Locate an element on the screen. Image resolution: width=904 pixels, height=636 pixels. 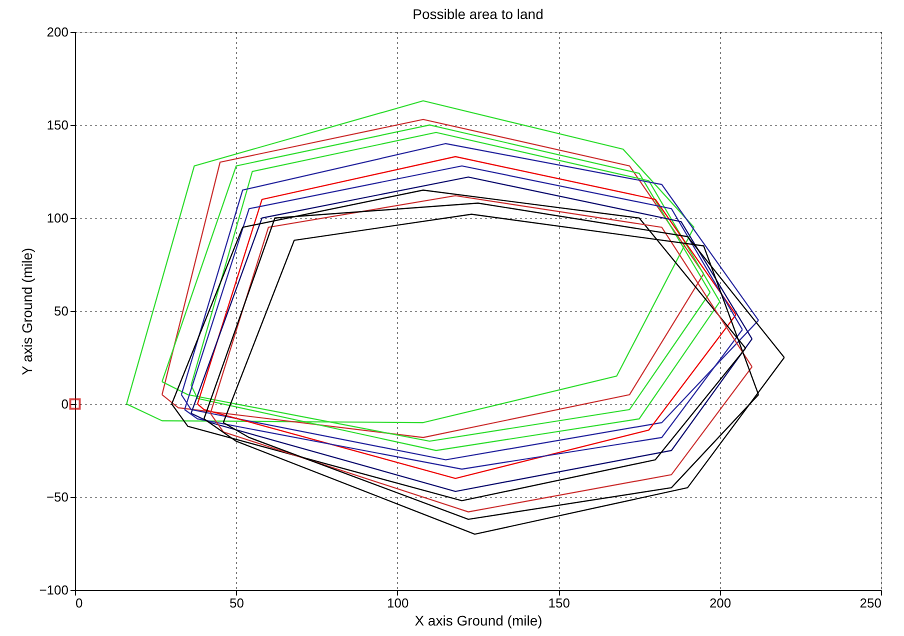
chart-title: Possible area to land is located at coordinates (478, 14).